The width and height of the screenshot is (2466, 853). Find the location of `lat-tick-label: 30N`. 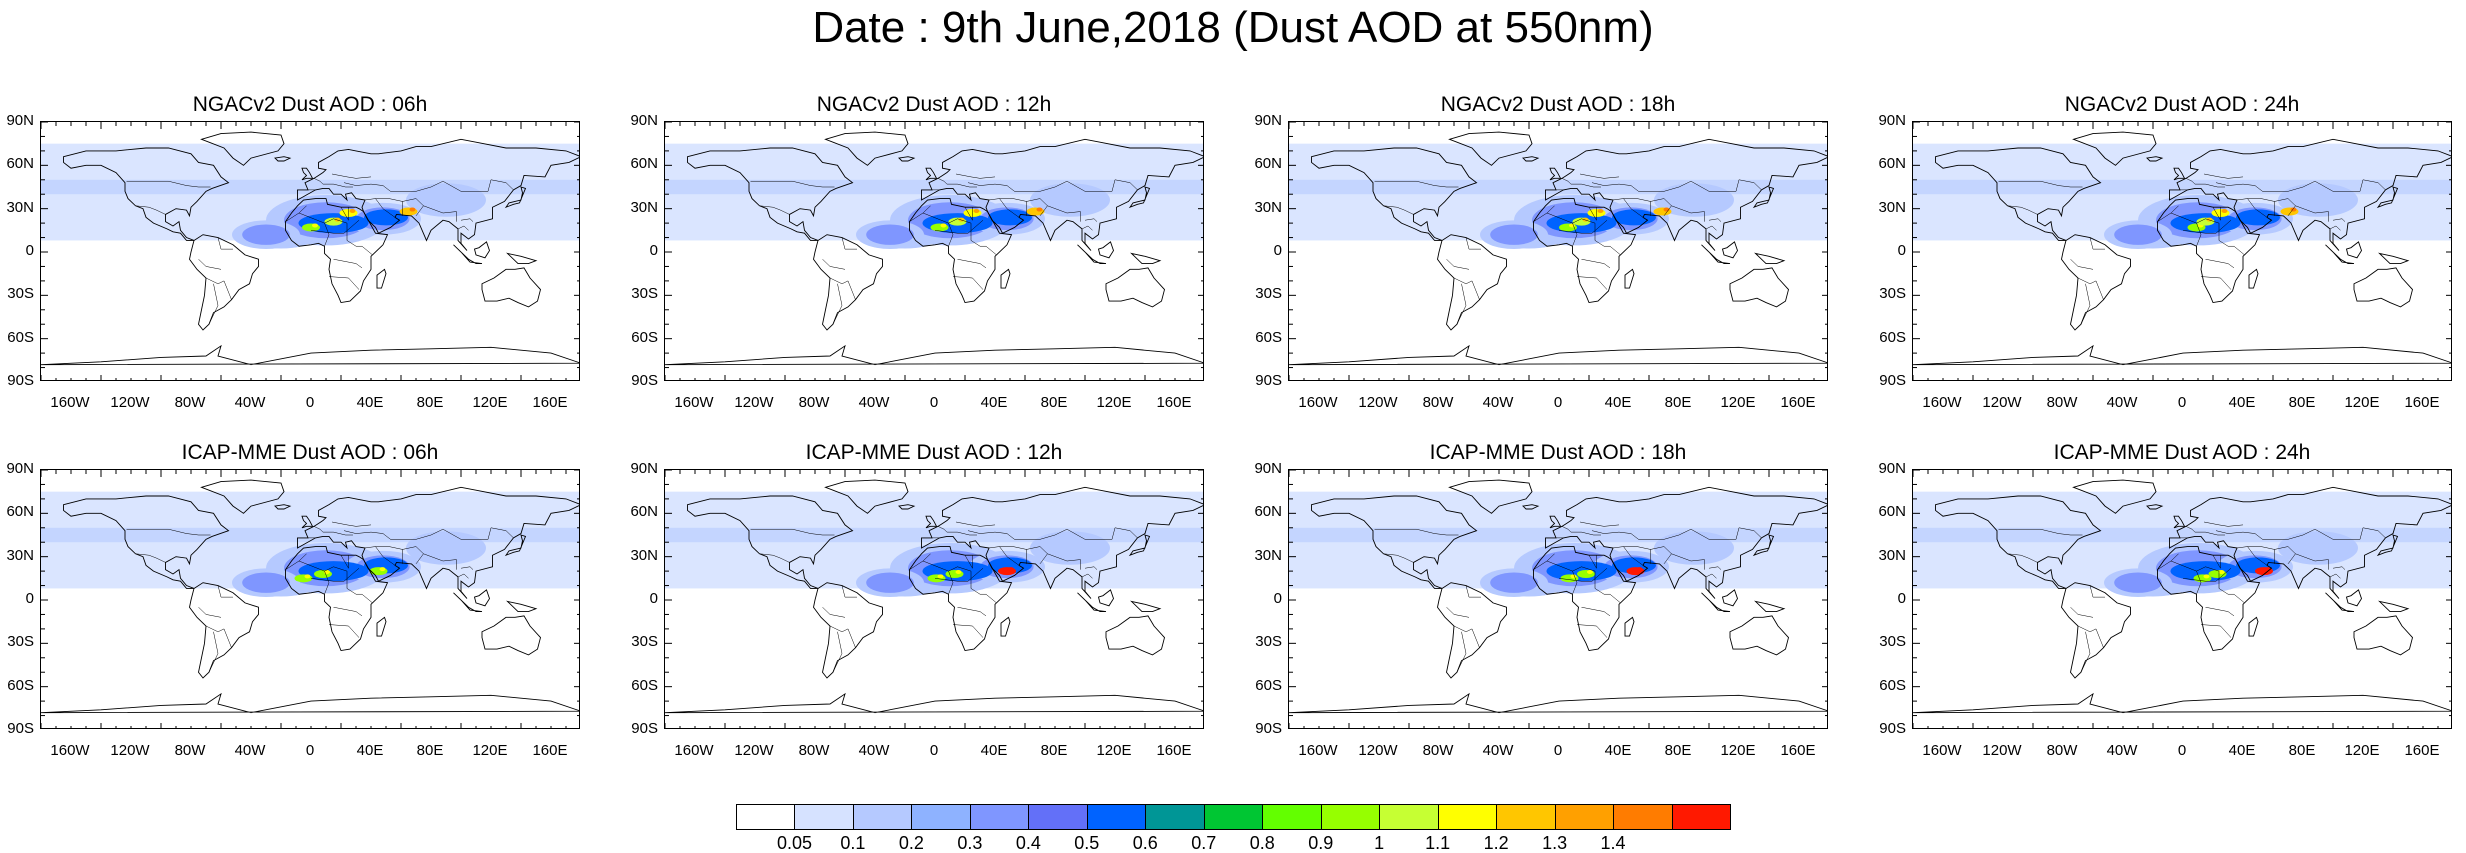

lat-tick-label: 30N is located at coordinates (644, 207).